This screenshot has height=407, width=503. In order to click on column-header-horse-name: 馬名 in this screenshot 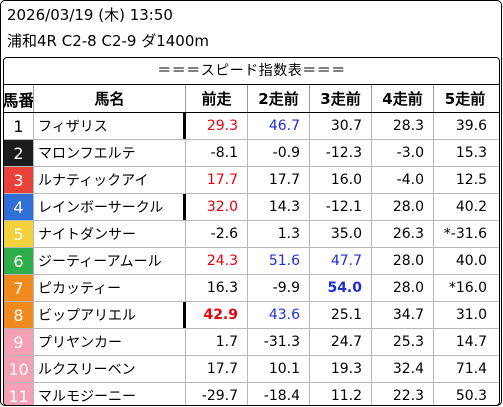, I will do `click(110, 98)`.